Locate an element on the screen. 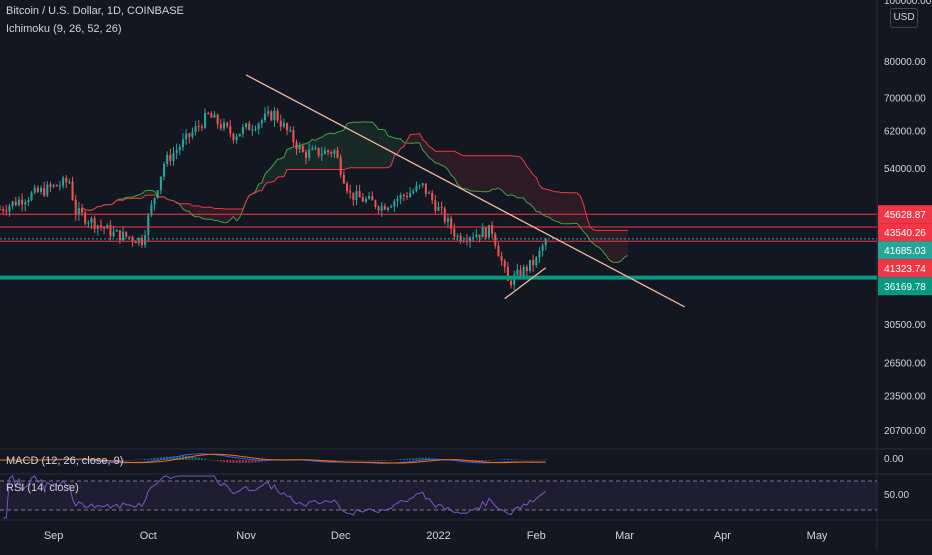 The width and height of the screenshot is (932, 555). rsi-axis-value: 50.00 is located at coordinates (896, 495).